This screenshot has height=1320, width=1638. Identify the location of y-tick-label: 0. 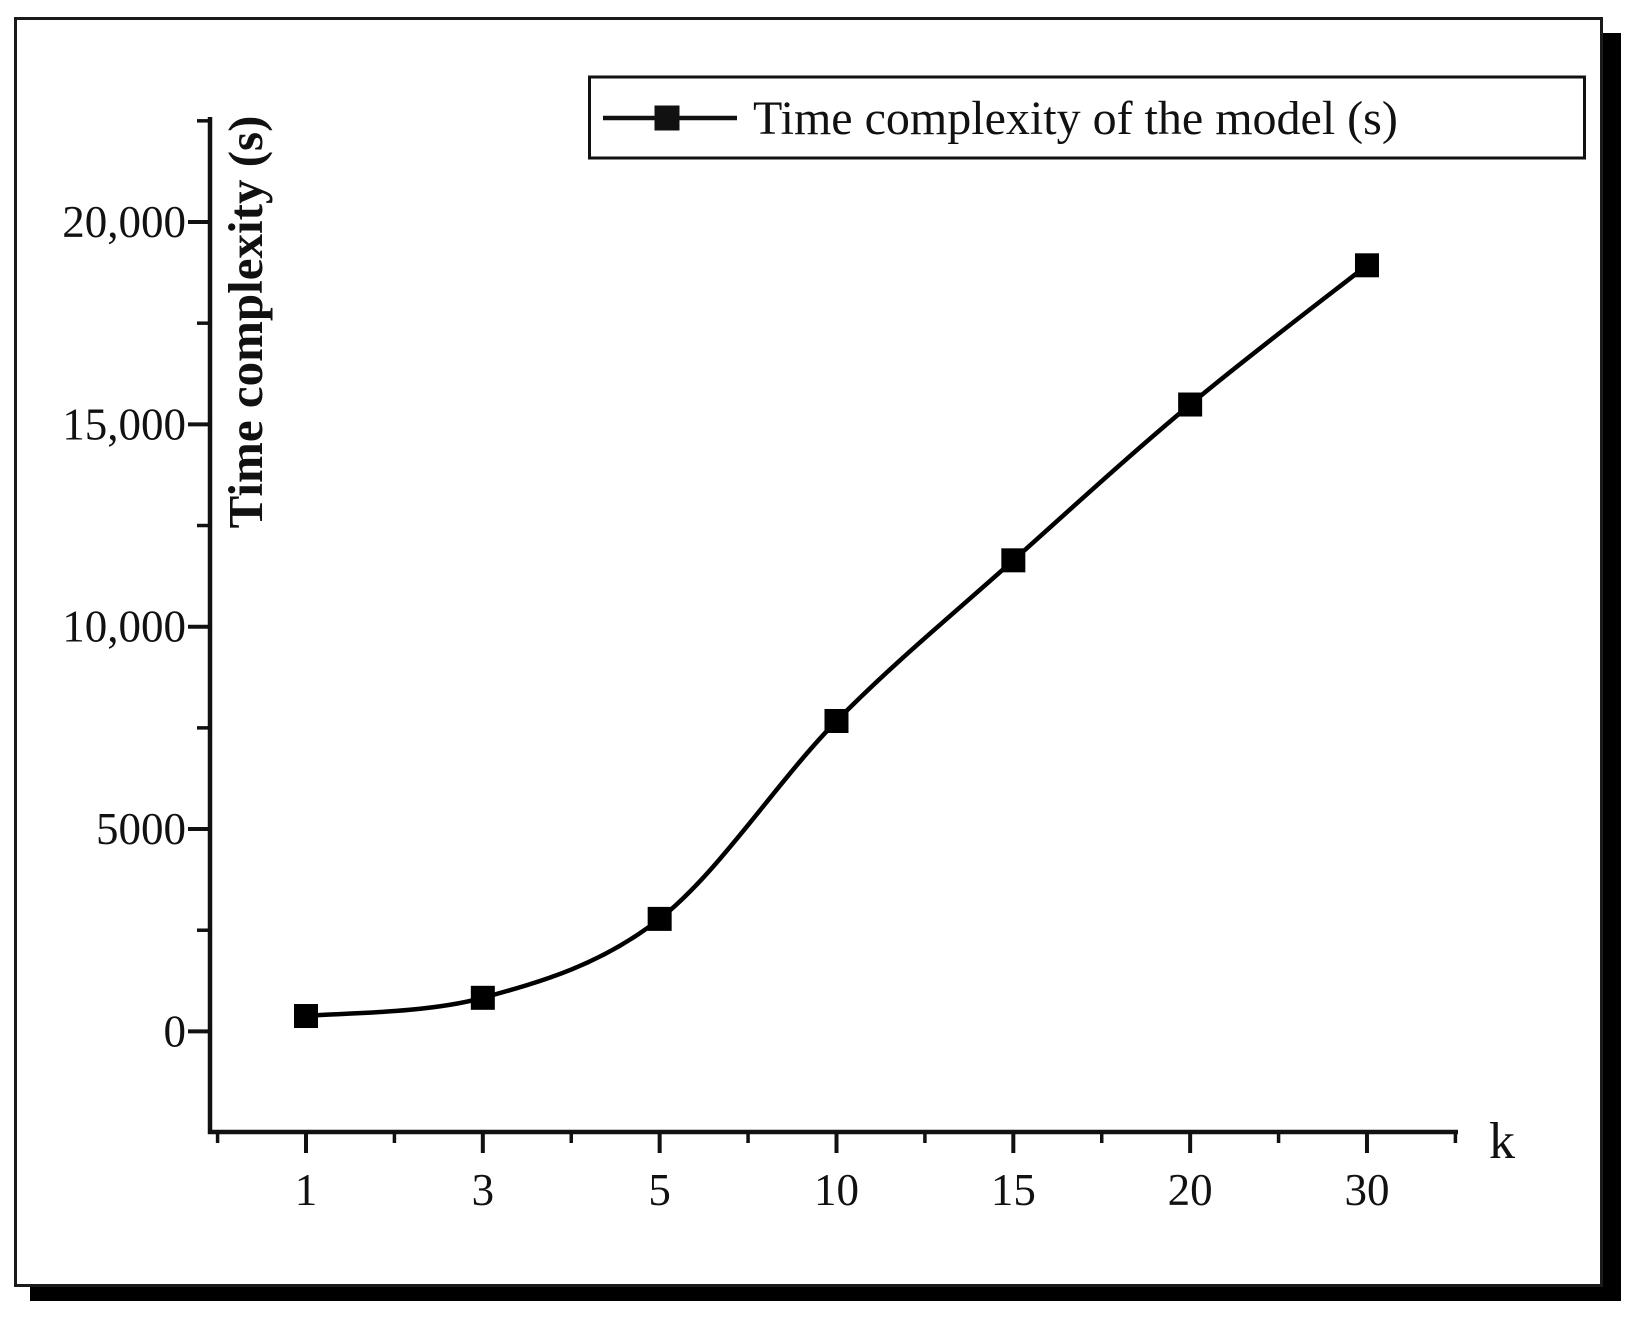
(175, 1031).